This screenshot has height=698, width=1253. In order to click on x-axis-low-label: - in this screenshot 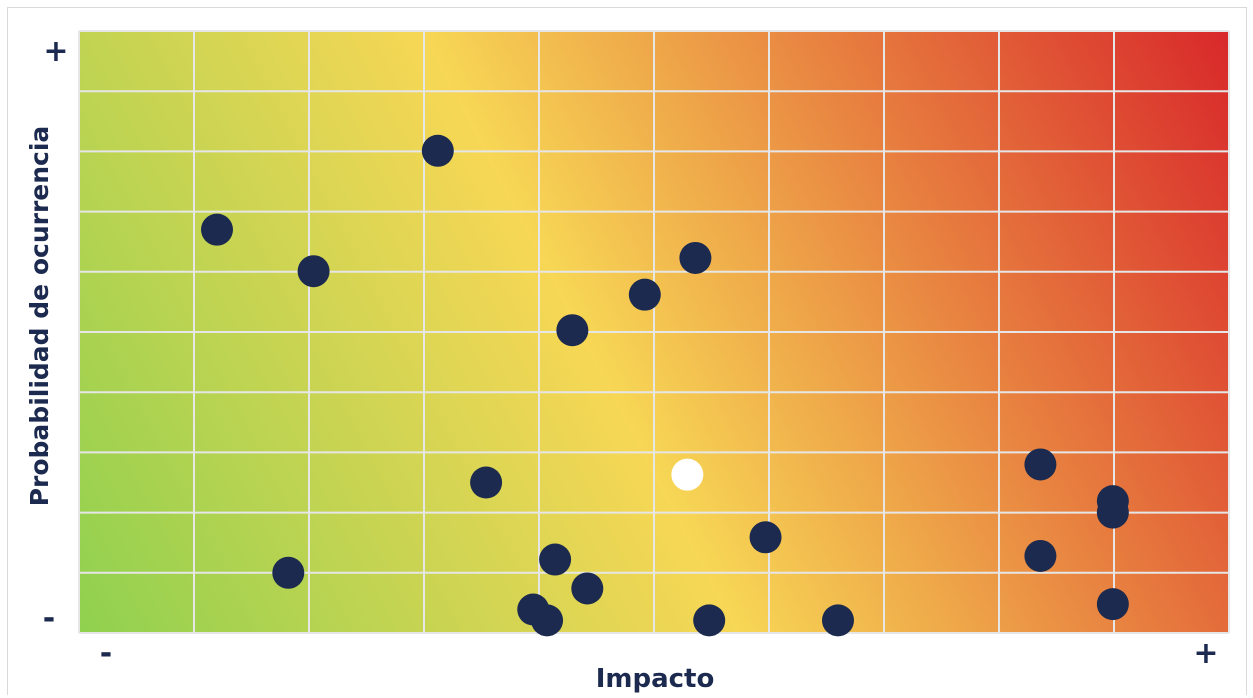, I will do `click(106, 653)`.